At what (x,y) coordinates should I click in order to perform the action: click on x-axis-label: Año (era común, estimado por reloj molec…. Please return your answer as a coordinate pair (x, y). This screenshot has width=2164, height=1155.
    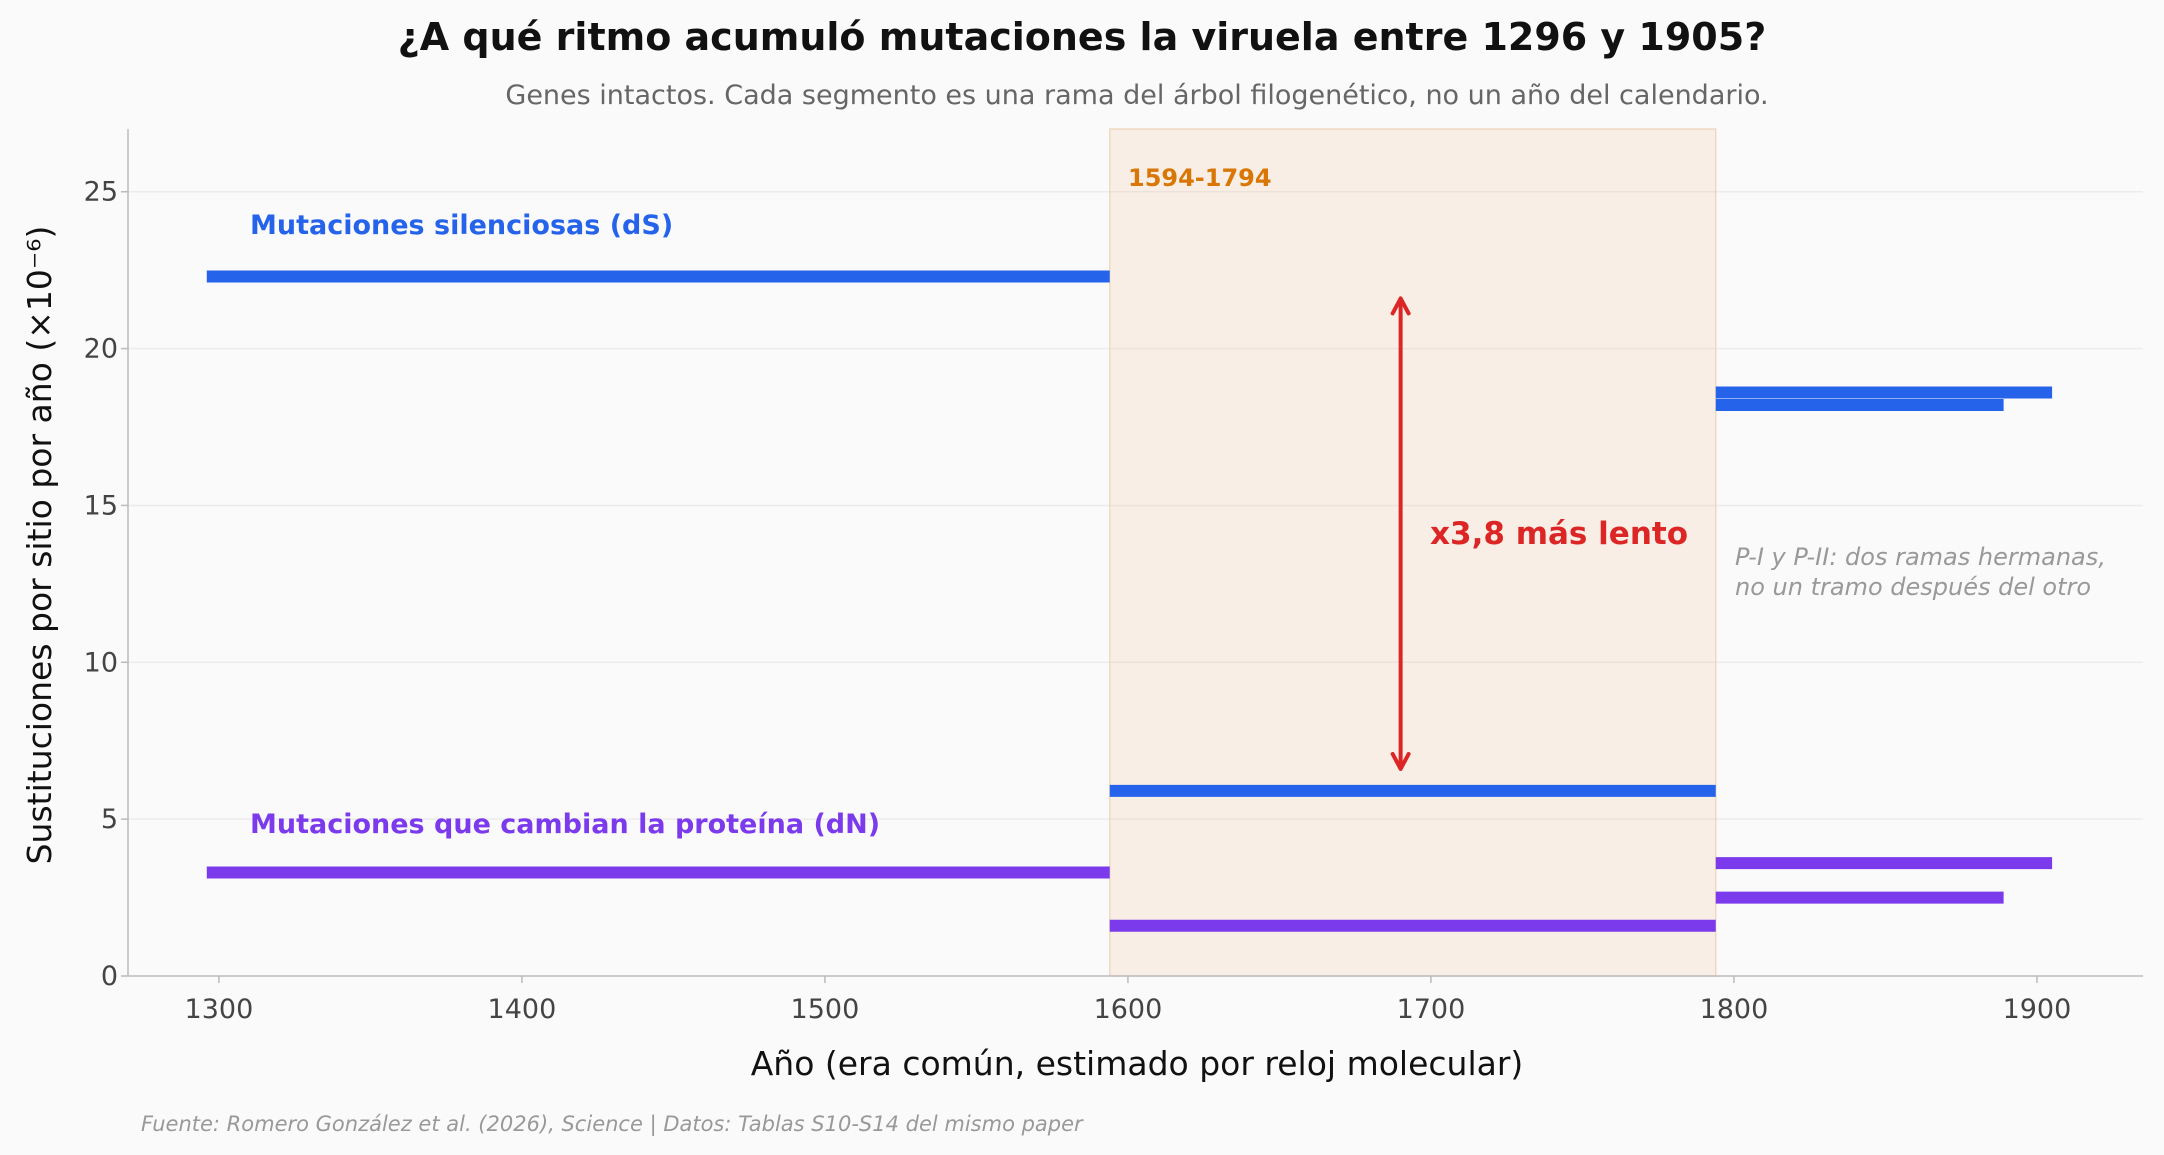
    Looking at the image, I should click on (1137, 1063).